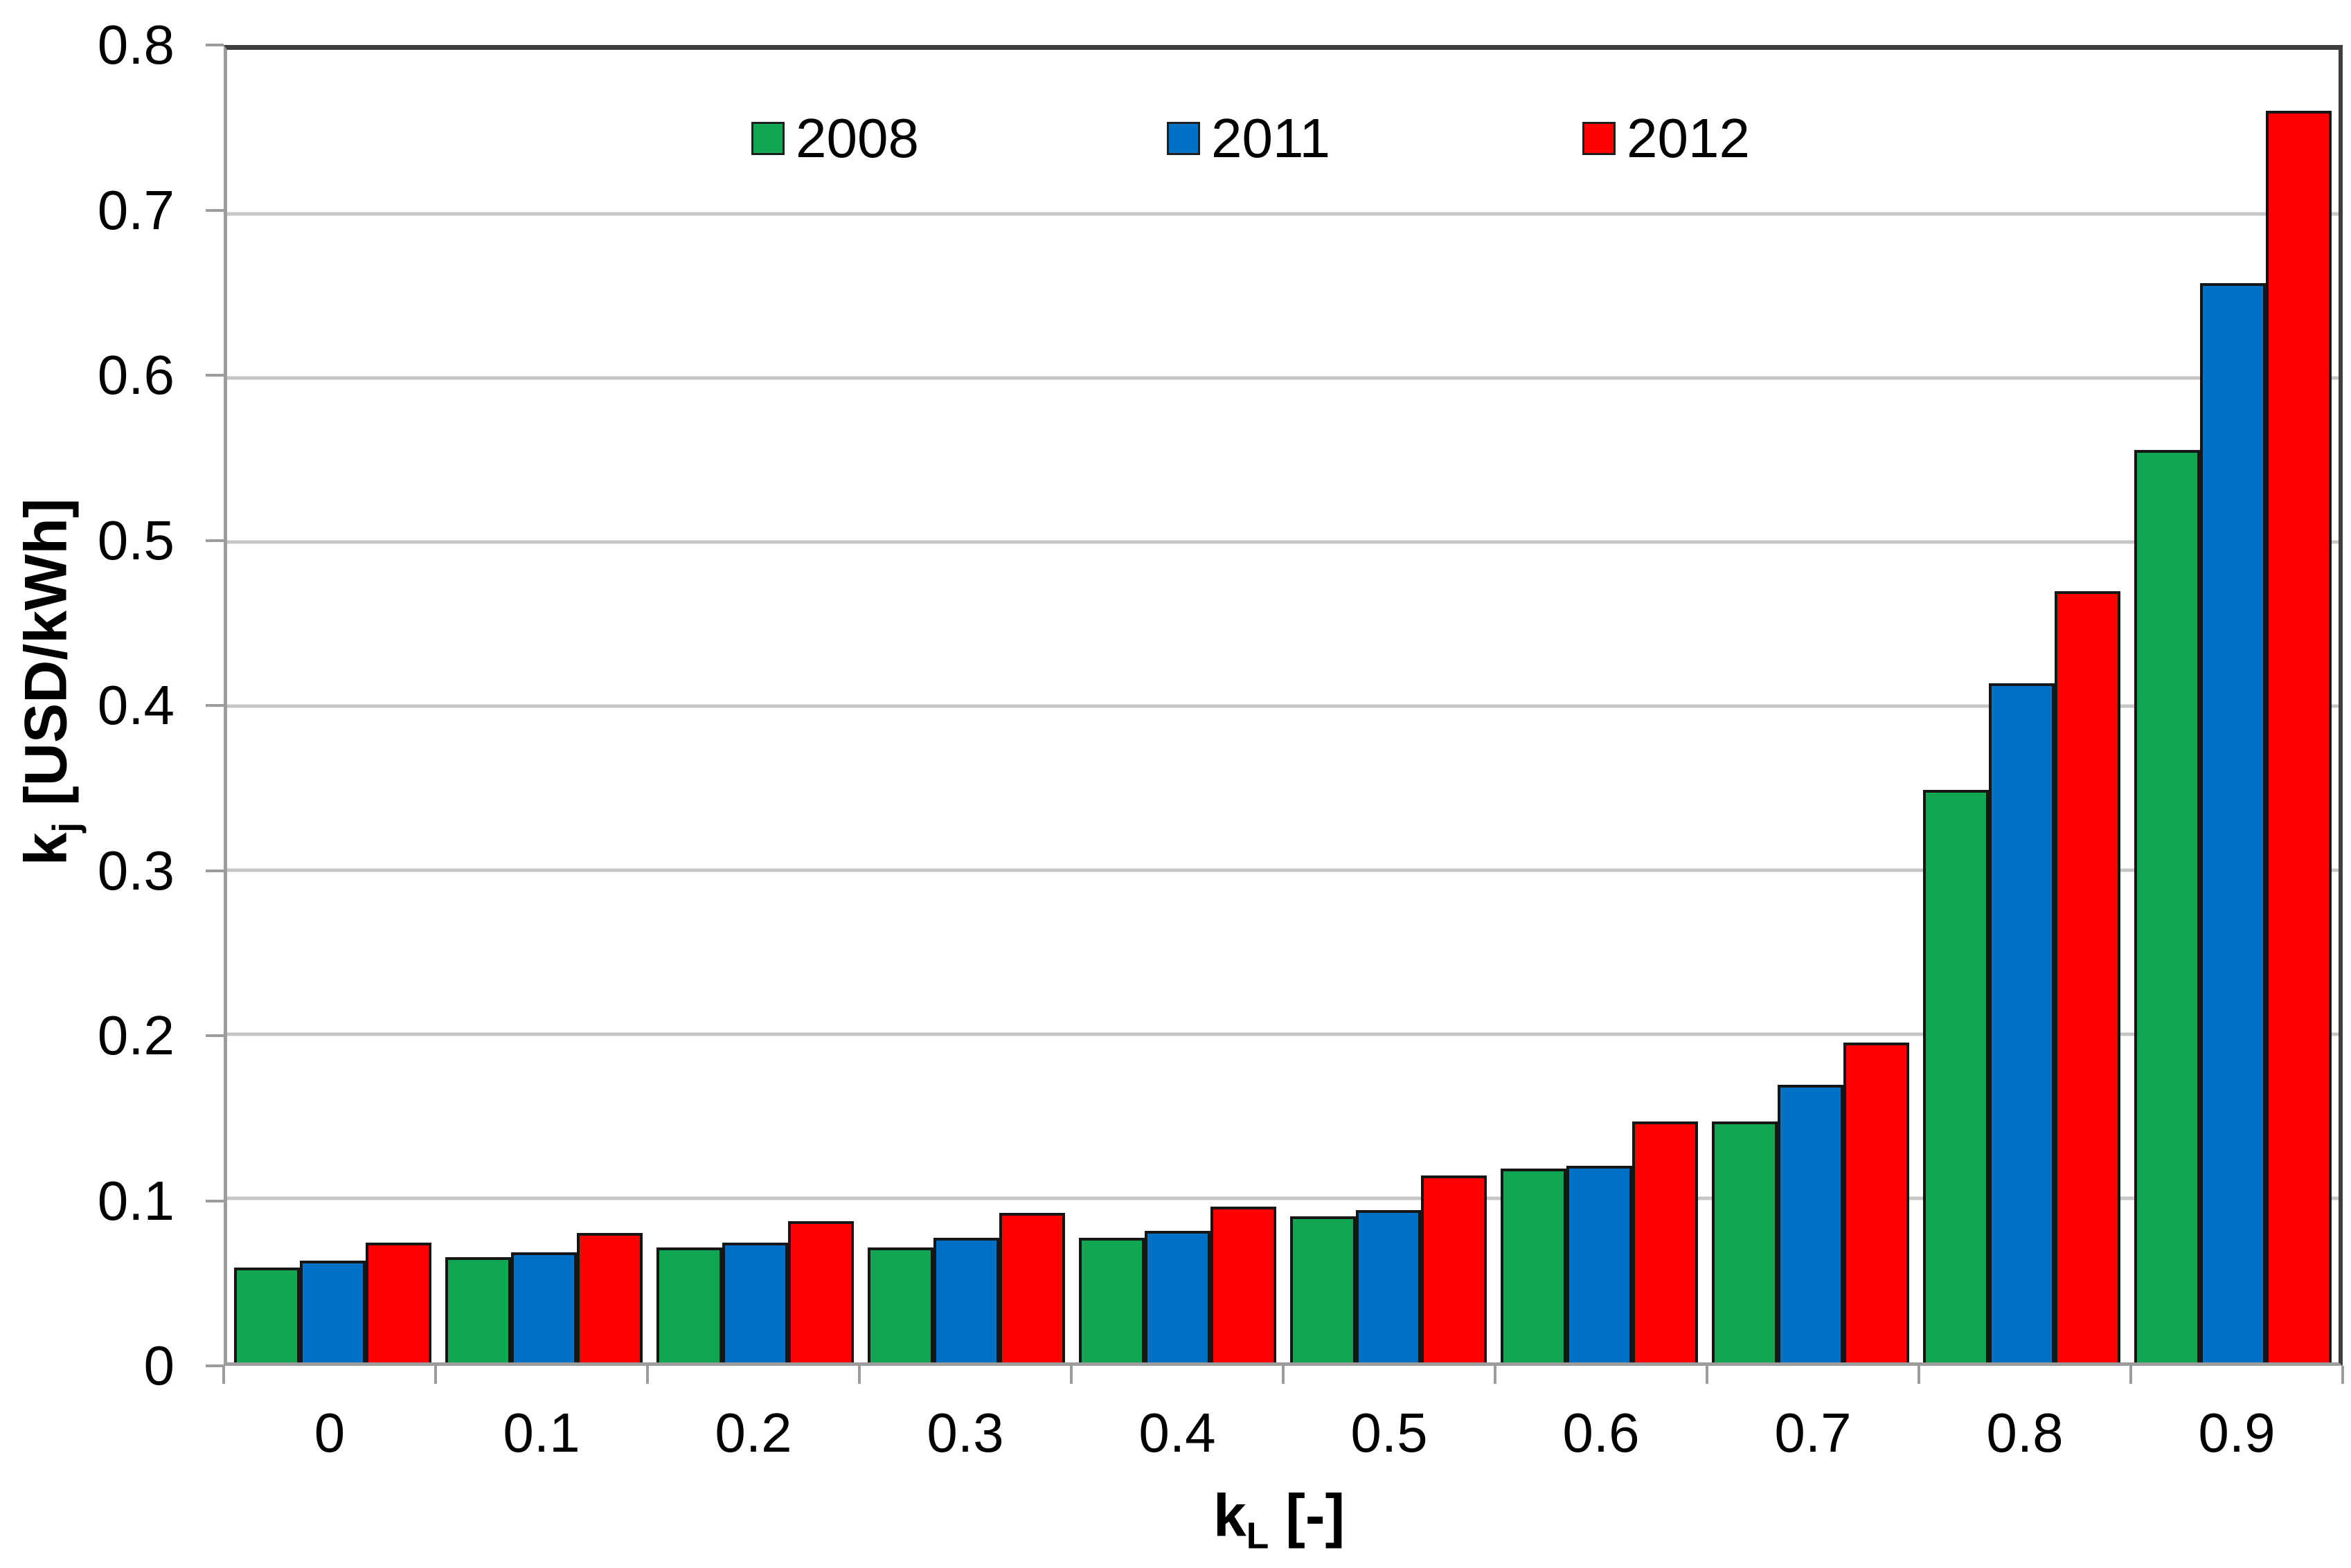 This screenshot has height=1568, width=2351. What do you see at coordinates (1177, 1432) in the screenshot?
I see `x-tick-label: 0.4` at bounding box center [1177, 1432].